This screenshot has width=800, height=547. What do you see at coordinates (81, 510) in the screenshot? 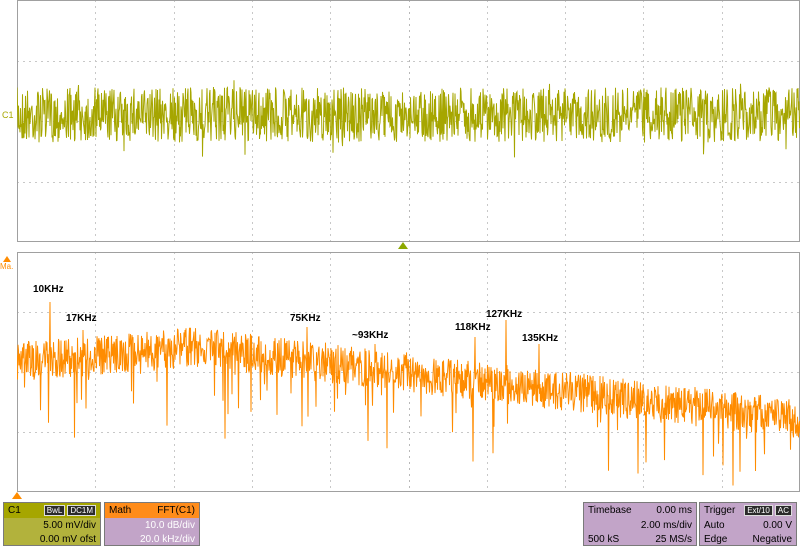
I see `coupling-badge: DC1M` at bounding box center [81, 510].